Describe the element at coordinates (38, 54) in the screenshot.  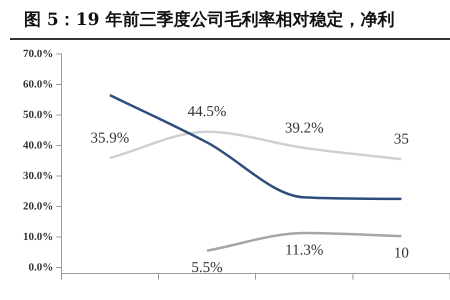
I see `y-tick-label: 70.0%` at that location.